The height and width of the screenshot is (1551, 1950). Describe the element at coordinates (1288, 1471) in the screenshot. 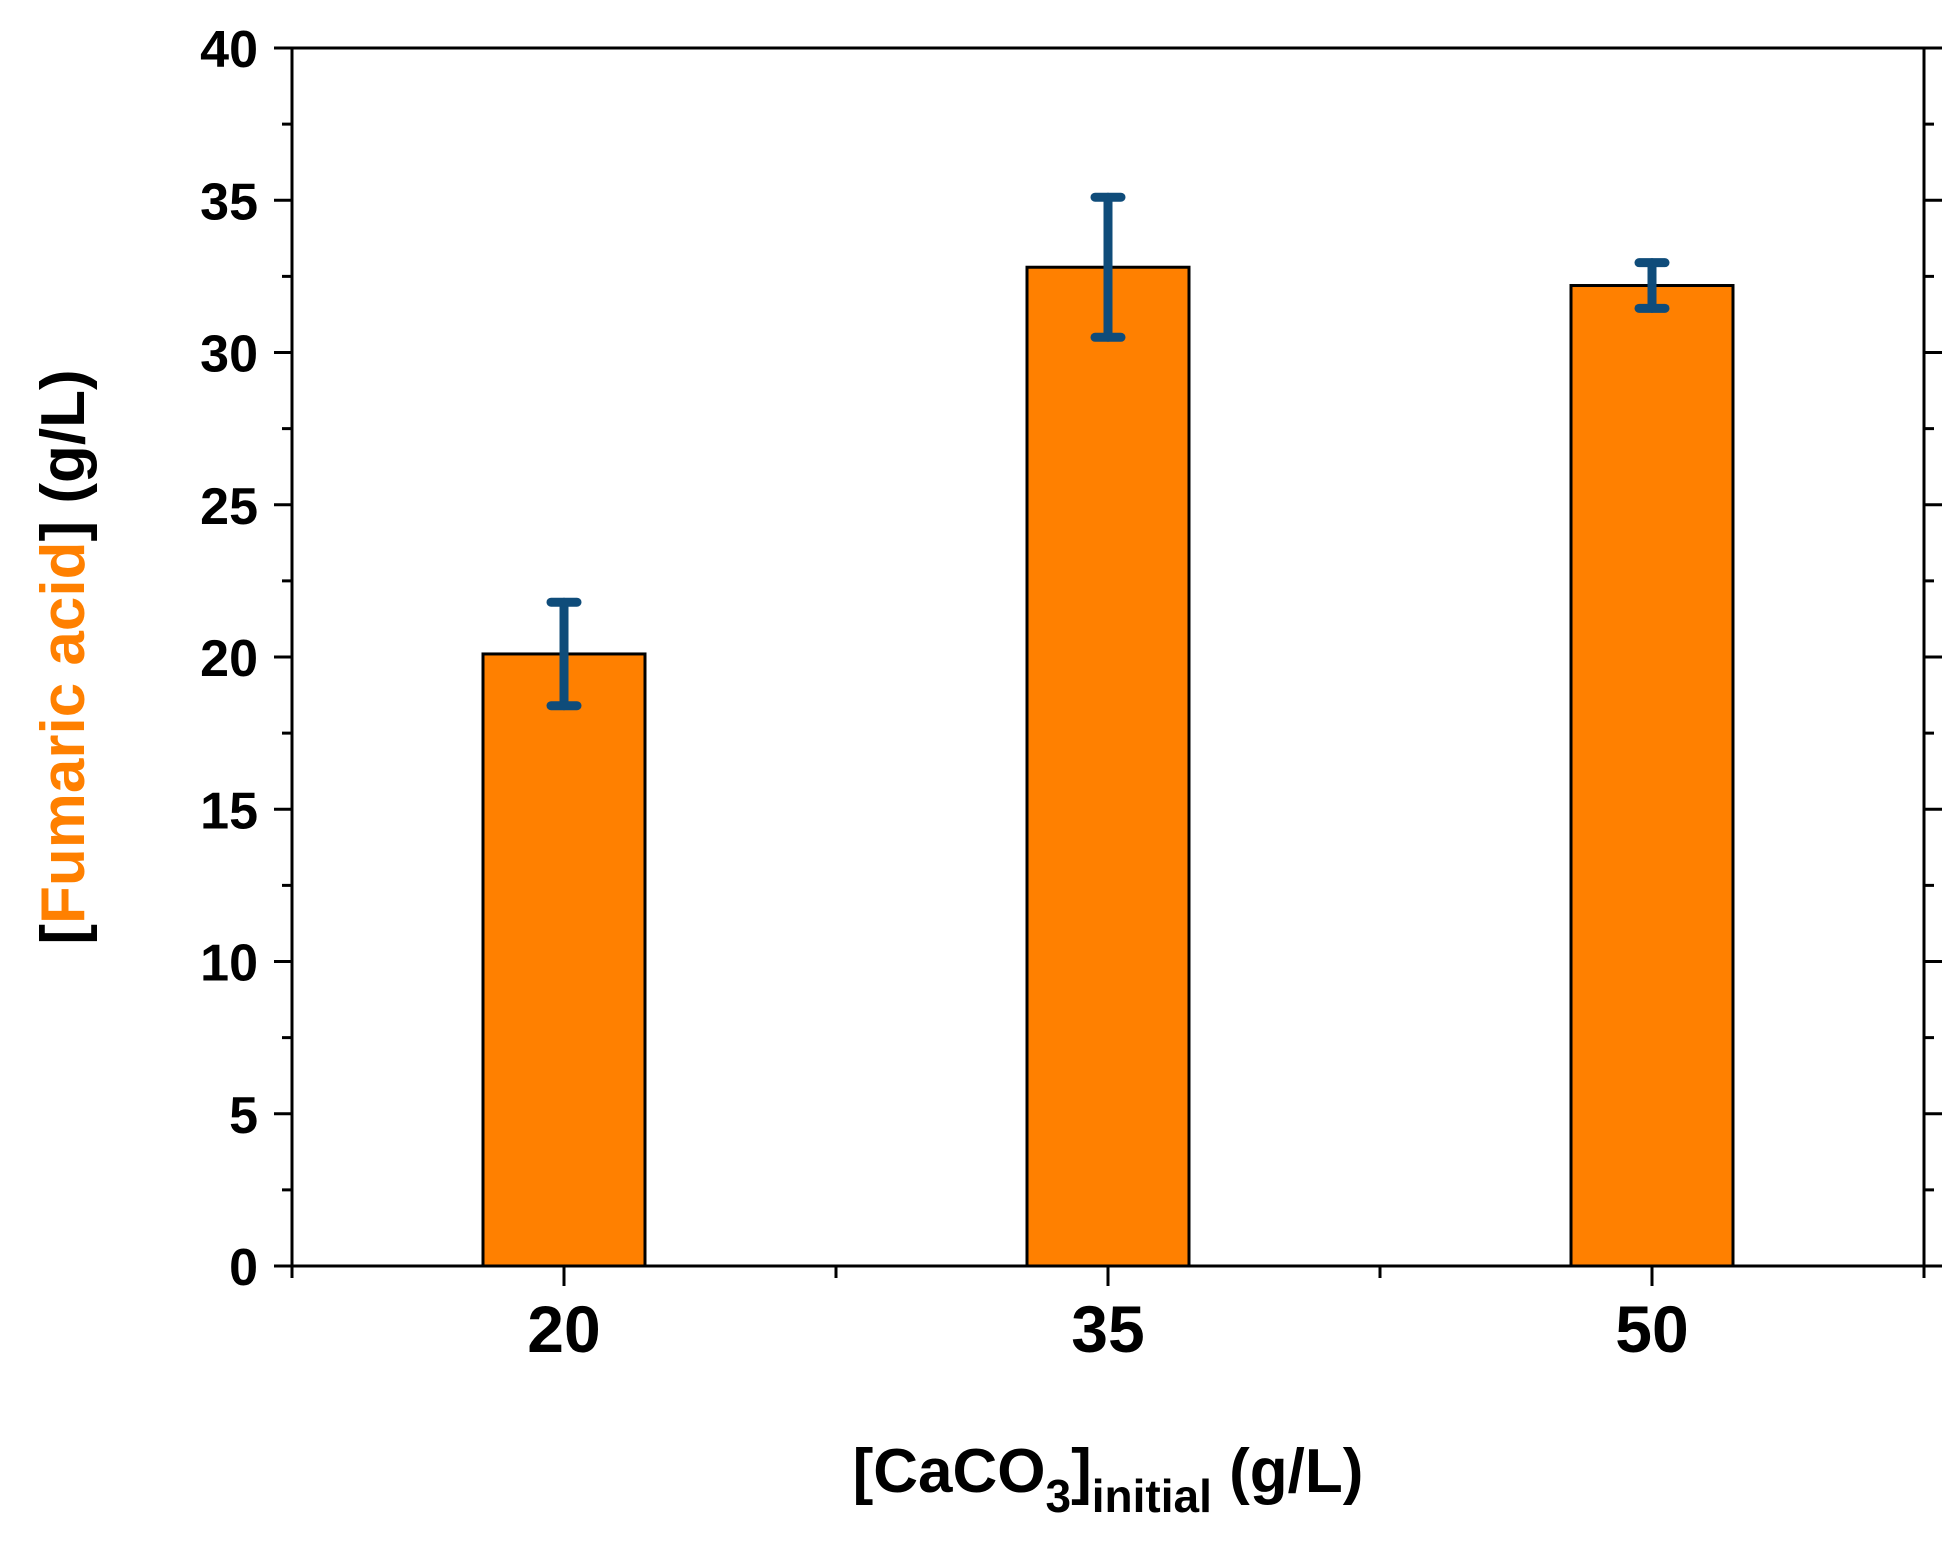

I see `x-axis-title-unit: (g/L)` at that location.